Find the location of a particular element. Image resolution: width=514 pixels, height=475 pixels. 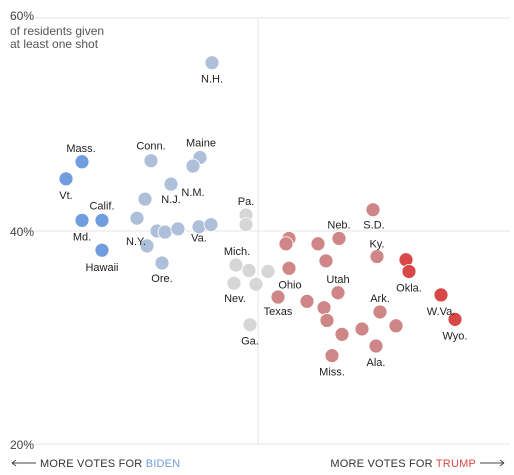

data-point-n-j is located at coordinates (145, 199).